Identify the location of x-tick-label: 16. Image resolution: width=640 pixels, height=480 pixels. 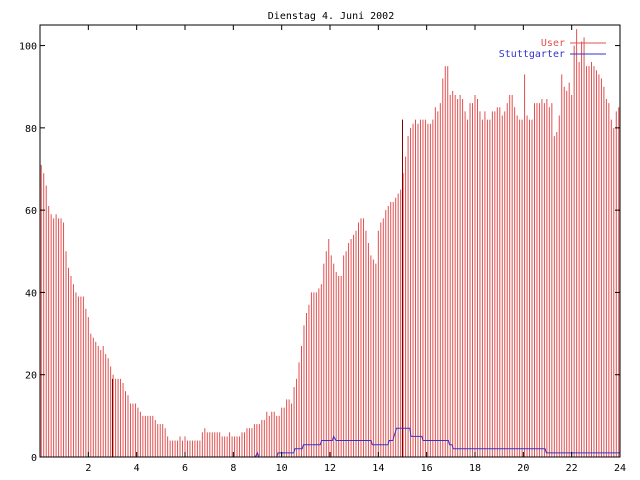
(427, 468).